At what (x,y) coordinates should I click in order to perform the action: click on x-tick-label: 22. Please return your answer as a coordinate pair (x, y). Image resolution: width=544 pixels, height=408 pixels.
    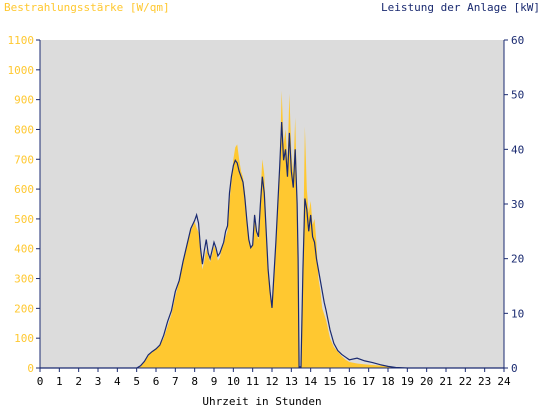
    Looking at the image, I should click on (465, 381).